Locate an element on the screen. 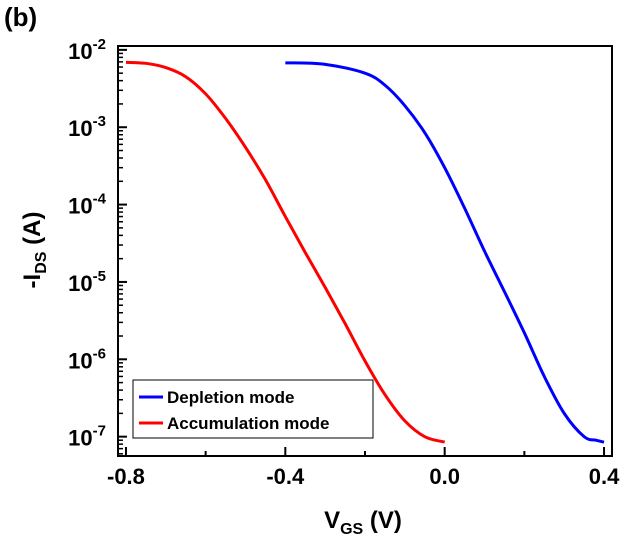 Image resolution: width=621 pixels, height=541 pixels. y-tick-label: 10⁻⁴ is located at coordinates (87, 205).